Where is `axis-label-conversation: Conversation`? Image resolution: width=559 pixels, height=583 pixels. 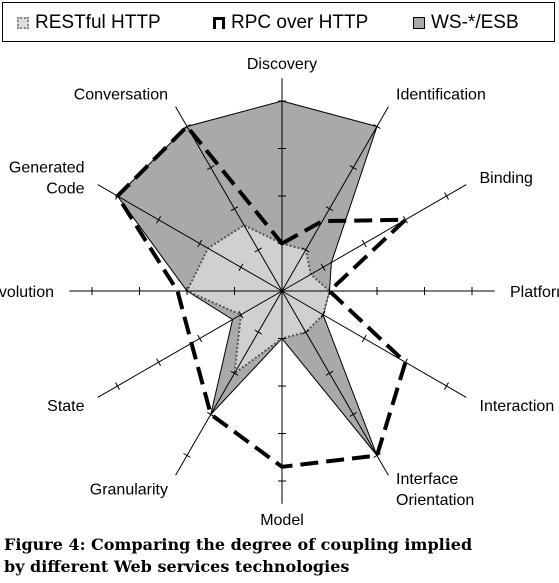 axis-label-conversation: Conversation is located at coordinates (121, 95).